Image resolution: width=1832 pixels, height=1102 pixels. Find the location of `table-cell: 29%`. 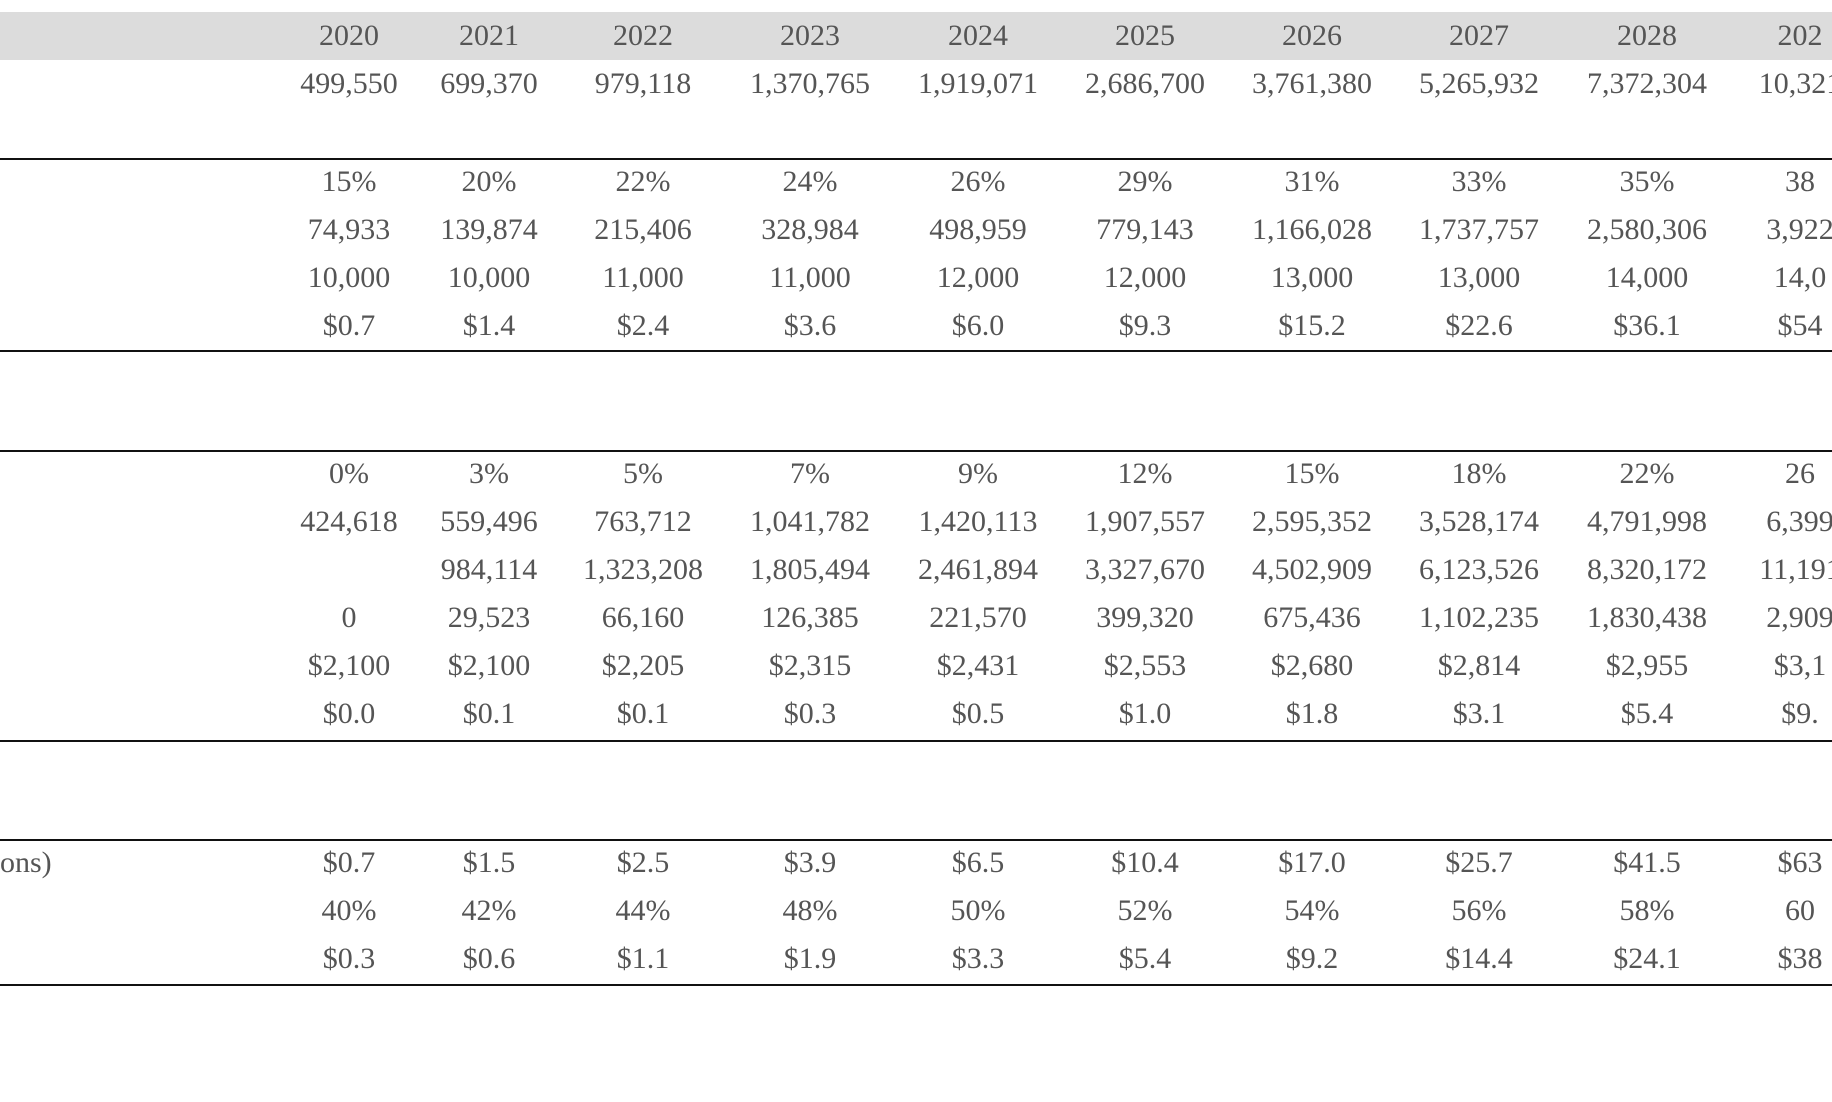

table-cell: 29% is located at coordinates (1145, 181).